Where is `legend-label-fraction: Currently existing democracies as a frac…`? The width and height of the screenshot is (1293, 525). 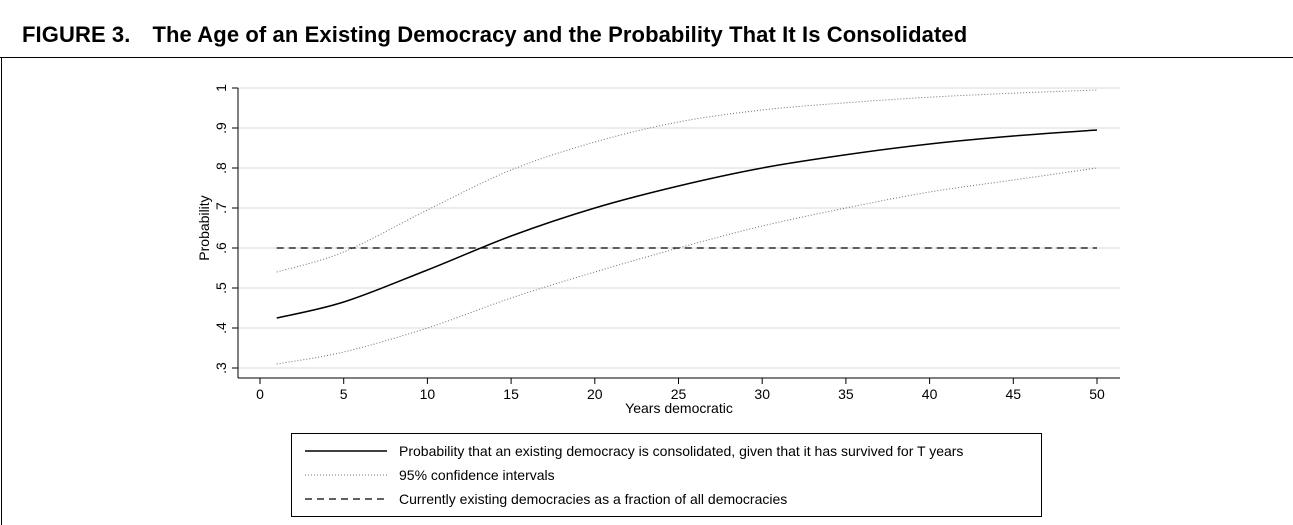
legend-label-fraction: Currently existing democracies as a frac… is located at coordinates (593, 499).